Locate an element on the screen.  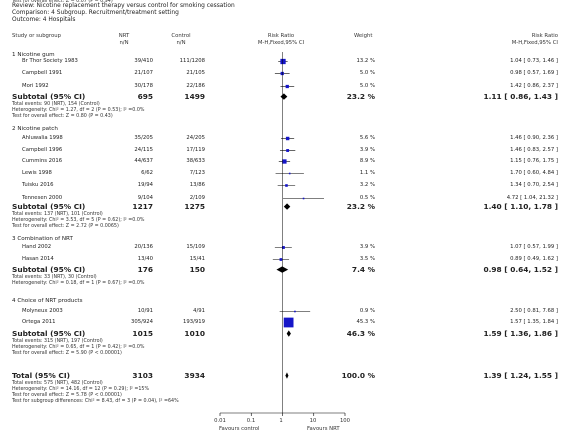
study-control: 22/186 is located at coordinates (195, 86).